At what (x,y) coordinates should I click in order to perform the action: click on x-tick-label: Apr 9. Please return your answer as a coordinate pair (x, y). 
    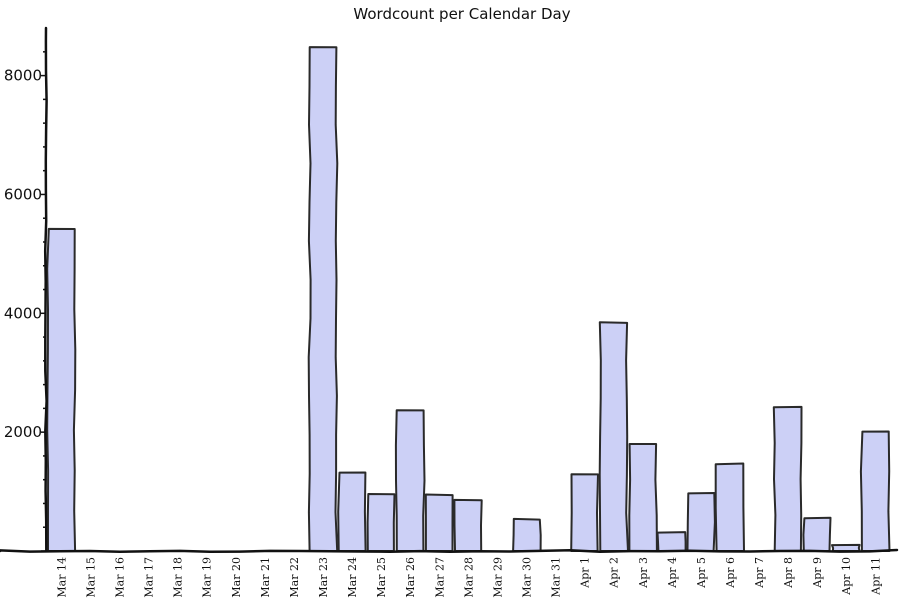
    Looking at the image, I should click on (817, 573).